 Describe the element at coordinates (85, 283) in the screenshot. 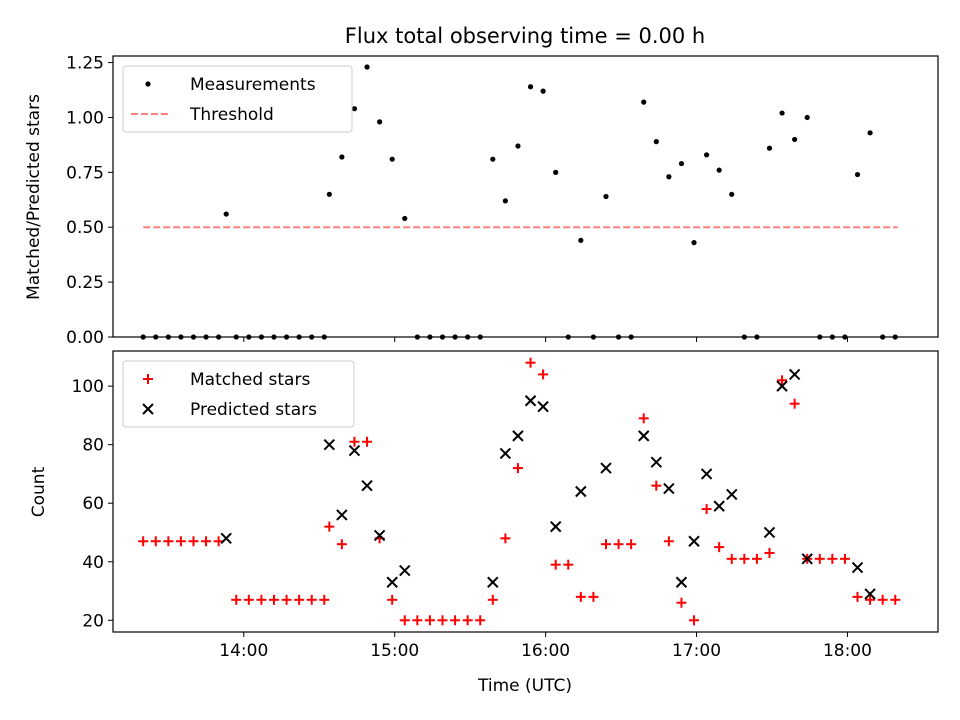

I see `y-tick-label: 0.25` at that location.